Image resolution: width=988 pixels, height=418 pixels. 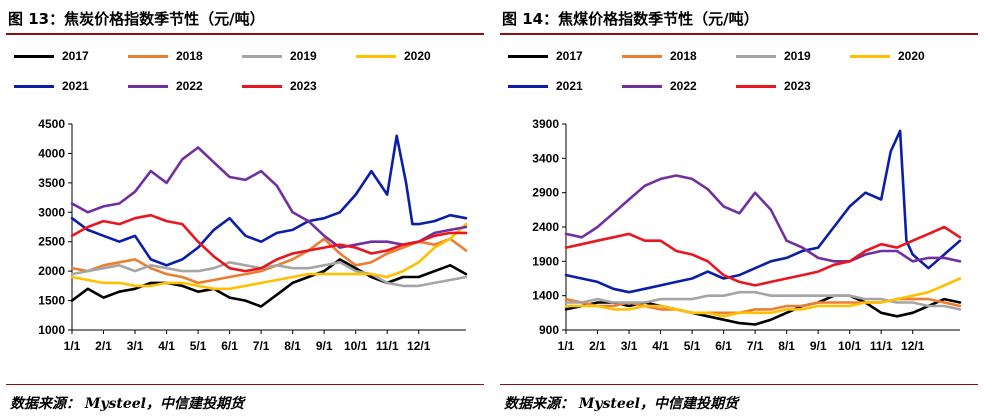 What do you see at coordinates (630, 19) in the screenshot?
I see `chart-title: 图 14：焦煤价格指数季节性（元/吨）` at bounding box center [630, 19].